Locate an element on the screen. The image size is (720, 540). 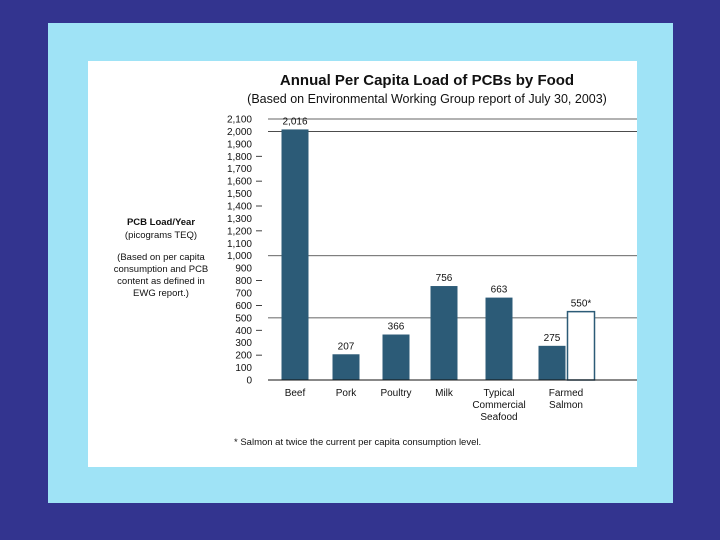
bar-value-label: 366 is located at coordinates (396, 327).